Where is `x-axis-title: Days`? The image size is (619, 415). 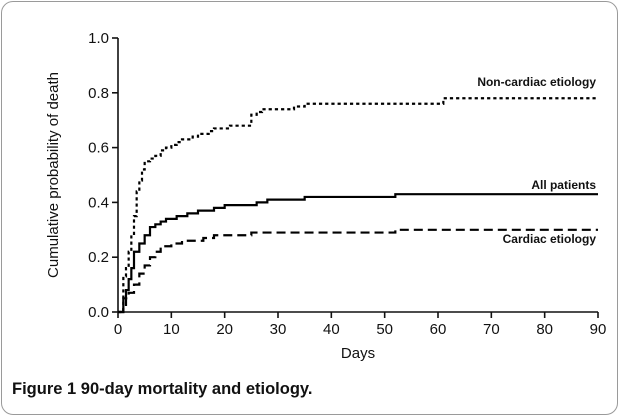
x-axis-title: Days is located at coordinates (358, 353).